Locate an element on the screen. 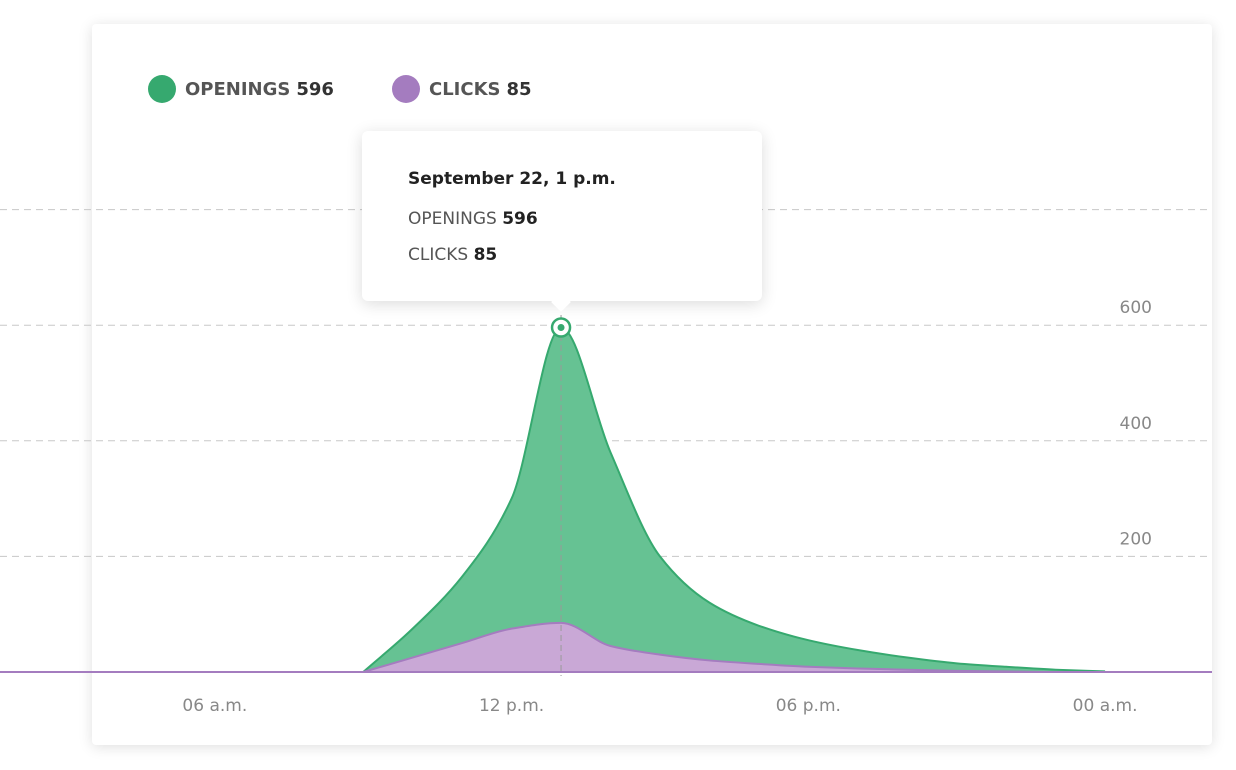 The width and height of the screenshot is (1236, 770). y-tick-label: 200 is located at coordinates (1136, 539).